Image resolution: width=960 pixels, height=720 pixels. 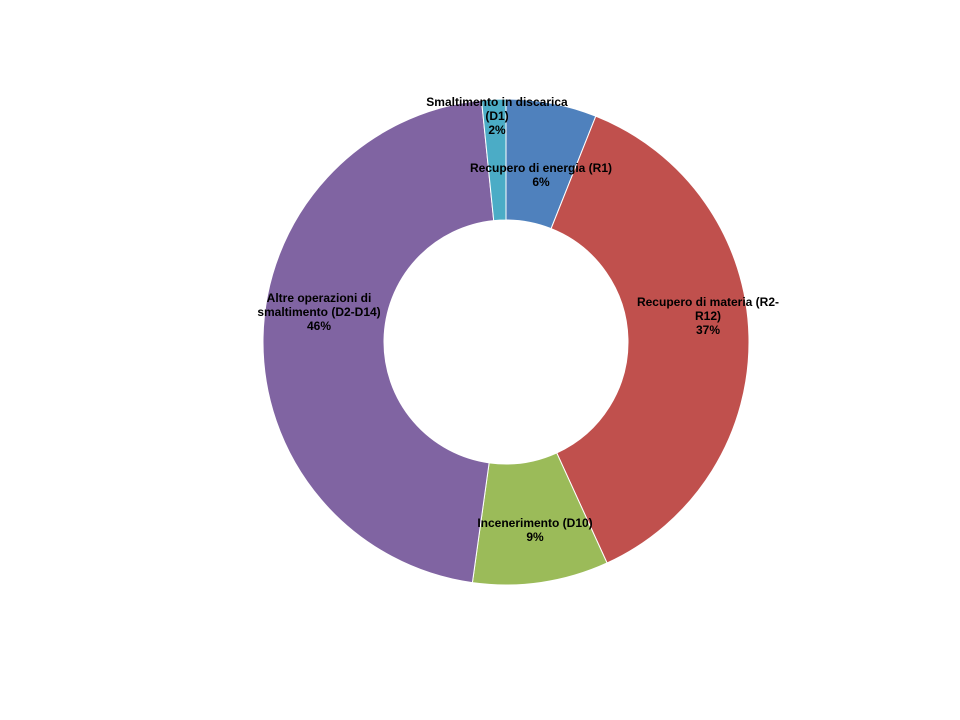 I want to click on slice-percent-label: 46%, so click(x=319, y=326).